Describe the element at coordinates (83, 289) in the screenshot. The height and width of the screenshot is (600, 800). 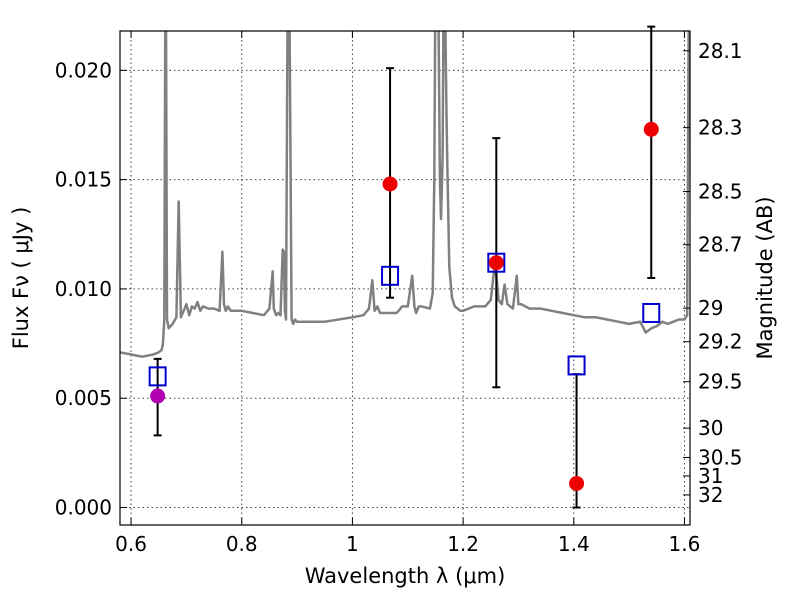
I see `y-tick-label: 0.010` at that location.